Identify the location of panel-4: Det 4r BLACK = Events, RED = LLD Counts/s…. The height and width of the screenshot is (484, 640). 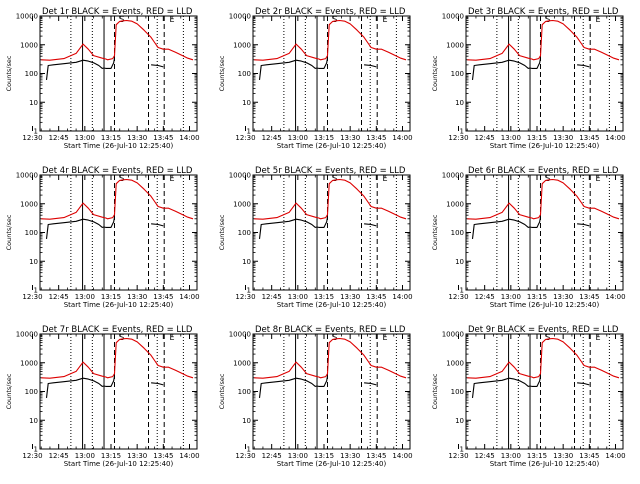
(102, 237).